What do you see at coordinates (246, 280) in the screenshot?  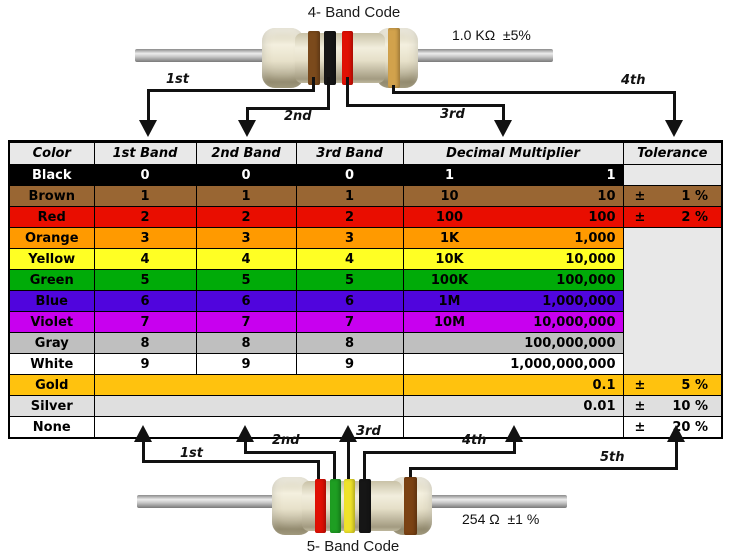 I see `band2-cell: 5` at bounding box center [246, 280].